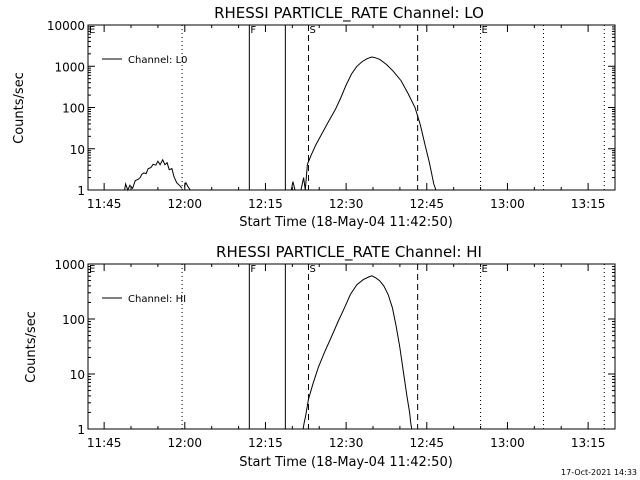 This screenshot has height=480, width=640. What do you see at coordinates (349, 252) in the screenshot?
I see `chart-title: RHESSI PARTICLE_RATE Channel: HI` at bounding box center [349, 252].